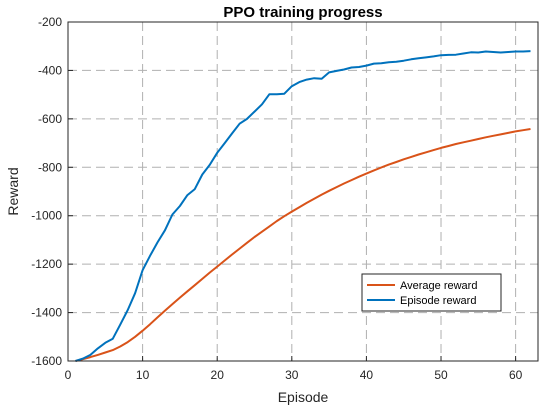 The width and height of the screenshot is (550, 409). What do you see at coordinates (50, 70) in the screenshot?
I see `y-tick-label: -400` at bounding box center [50, 70].